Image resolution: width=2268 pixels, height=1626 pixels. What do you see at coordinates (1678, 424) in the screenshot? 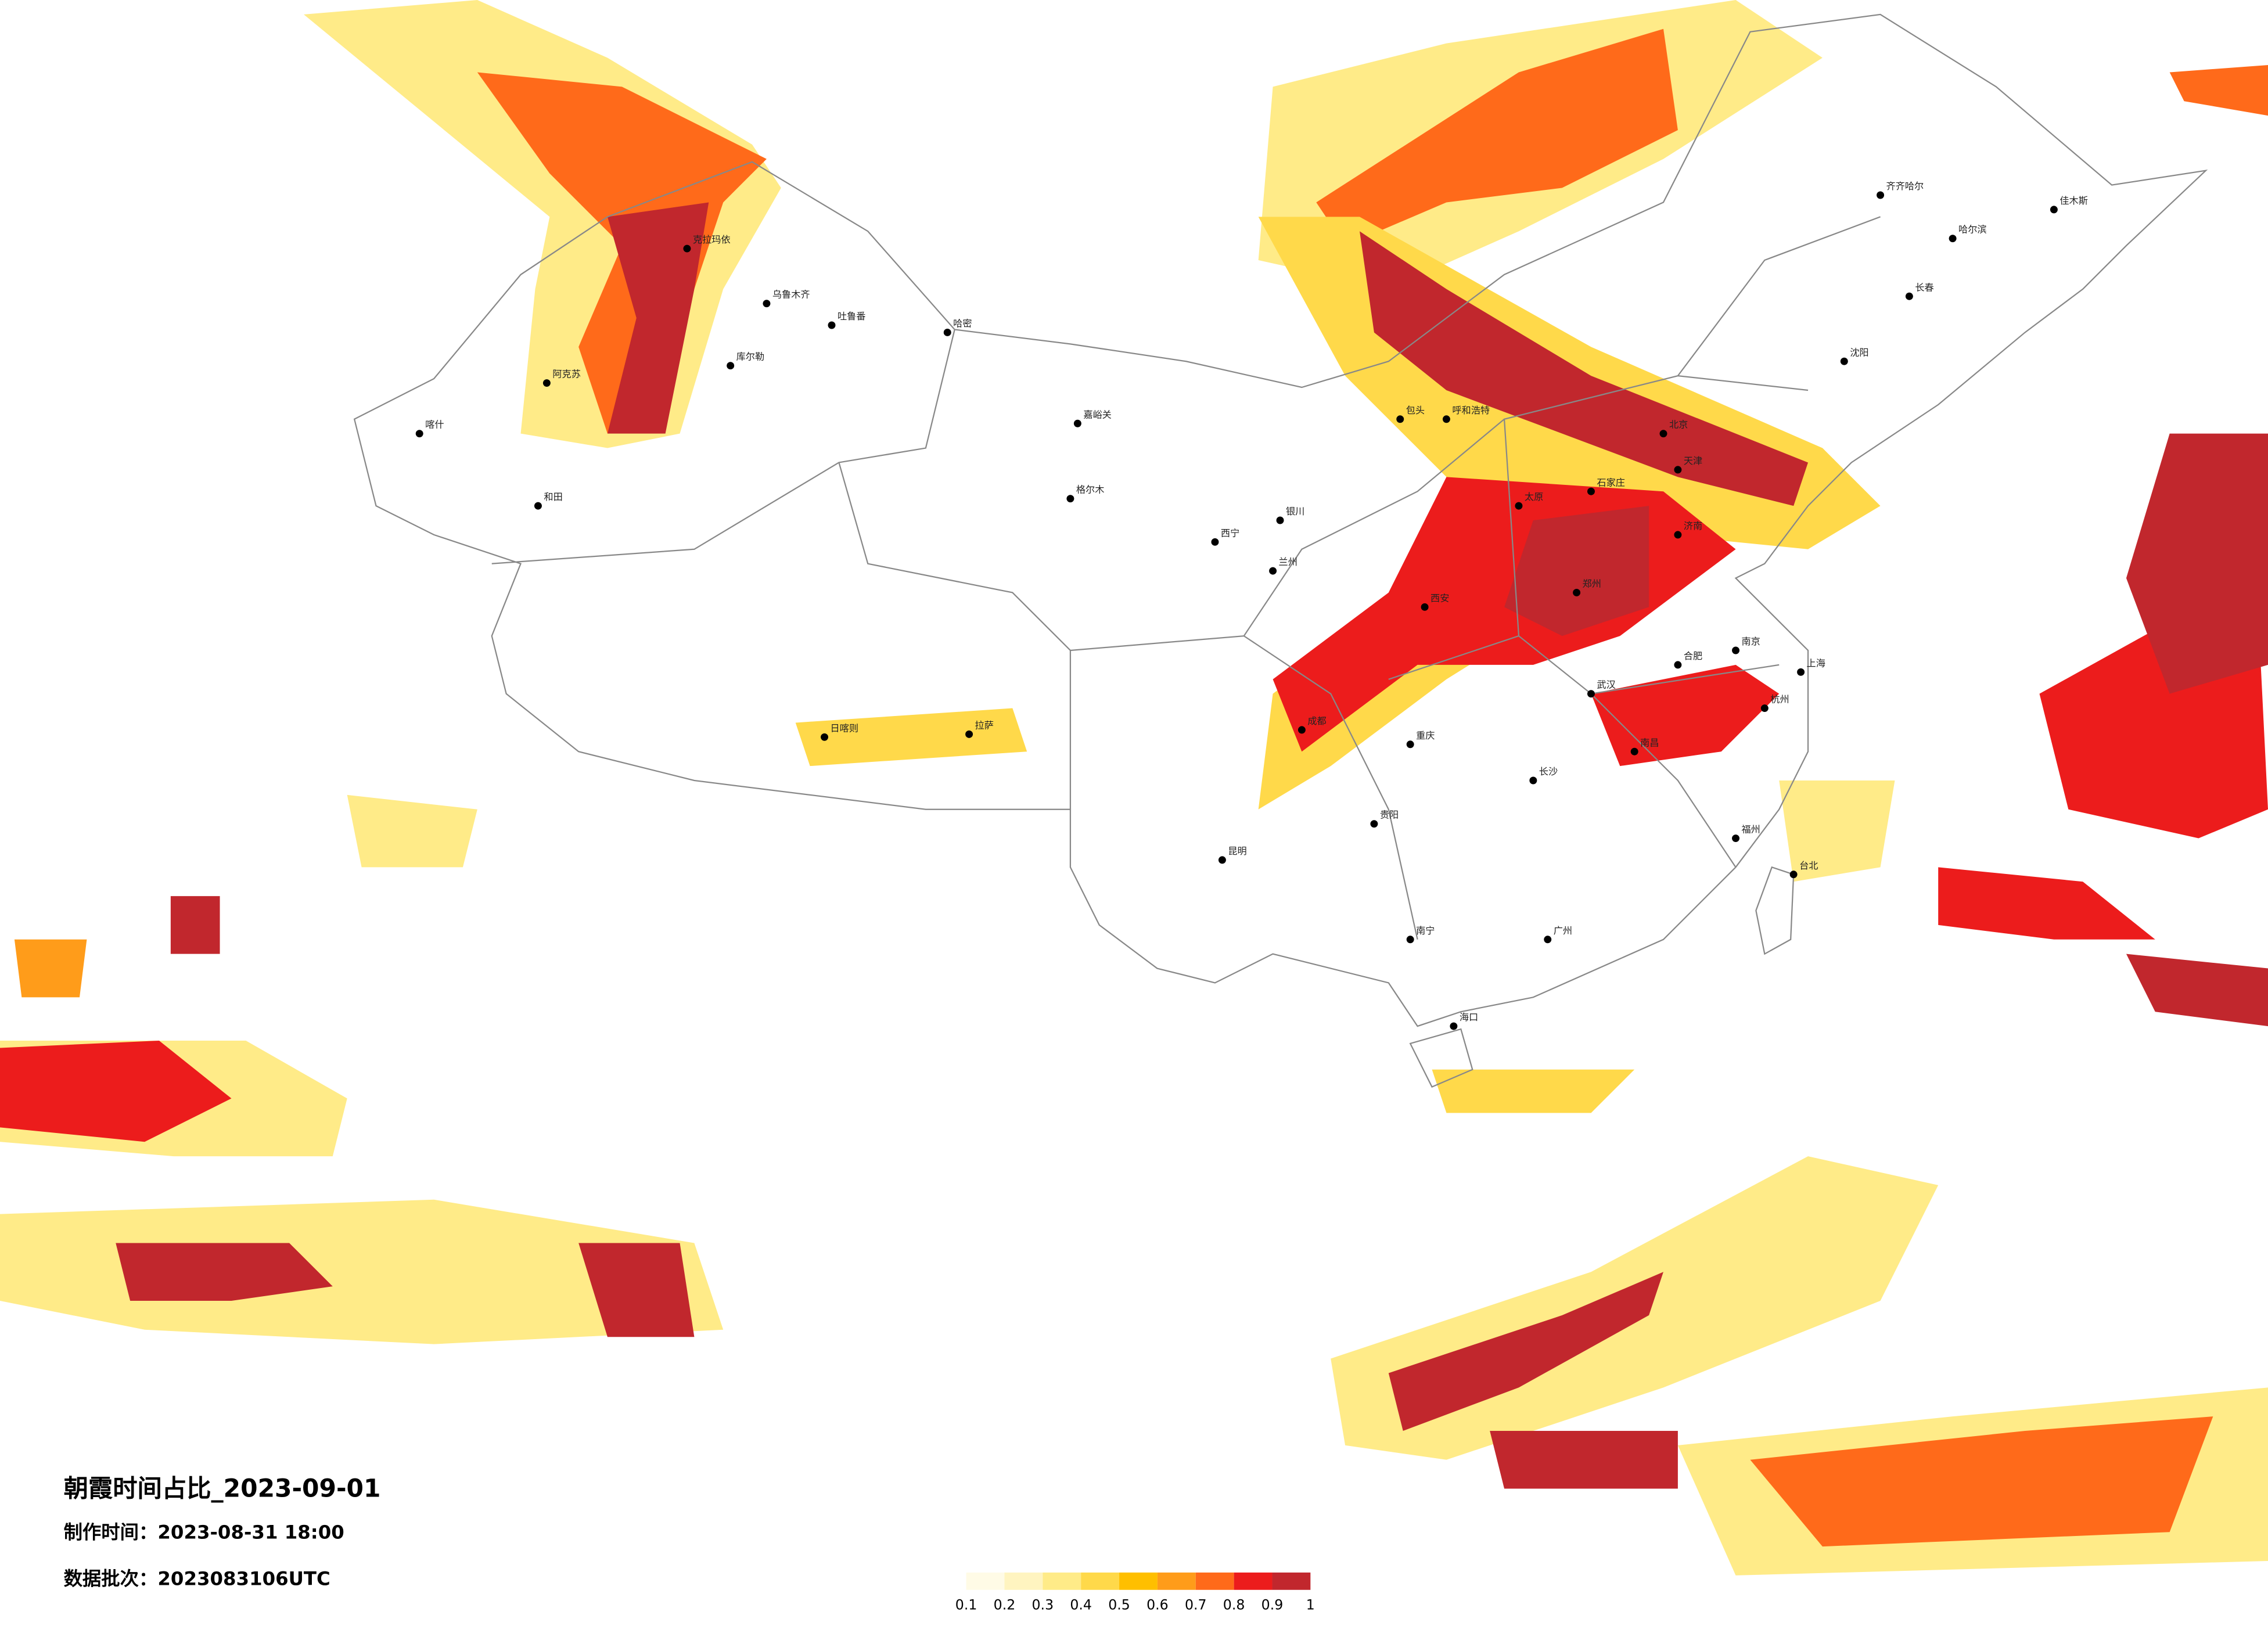
I see `city-label: 北京` at bounding box center [1678, 424].